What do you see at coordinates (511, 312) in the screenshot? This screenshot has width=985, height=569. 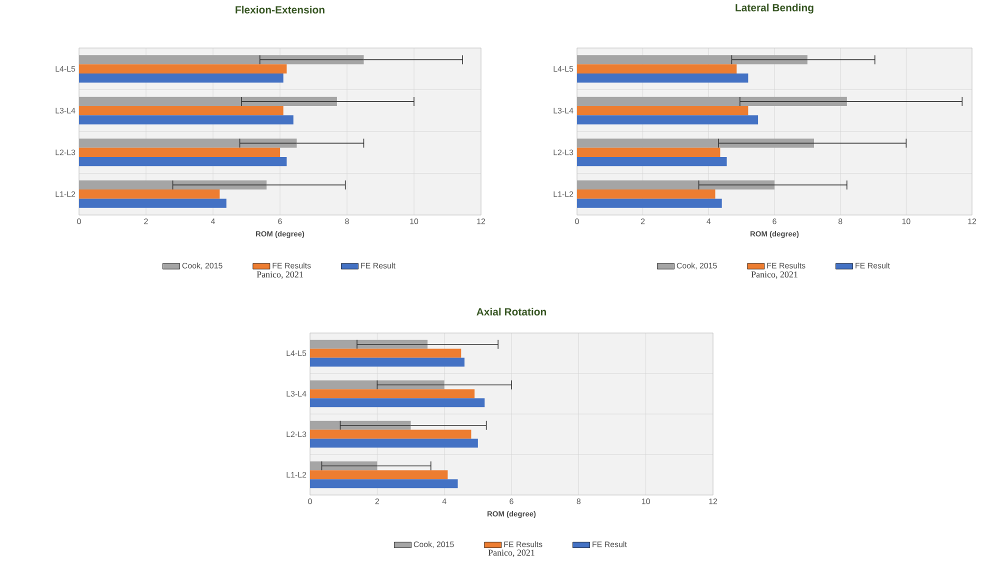 I see `chart-title: Axial Rotation` at bounding box center [511, 312].